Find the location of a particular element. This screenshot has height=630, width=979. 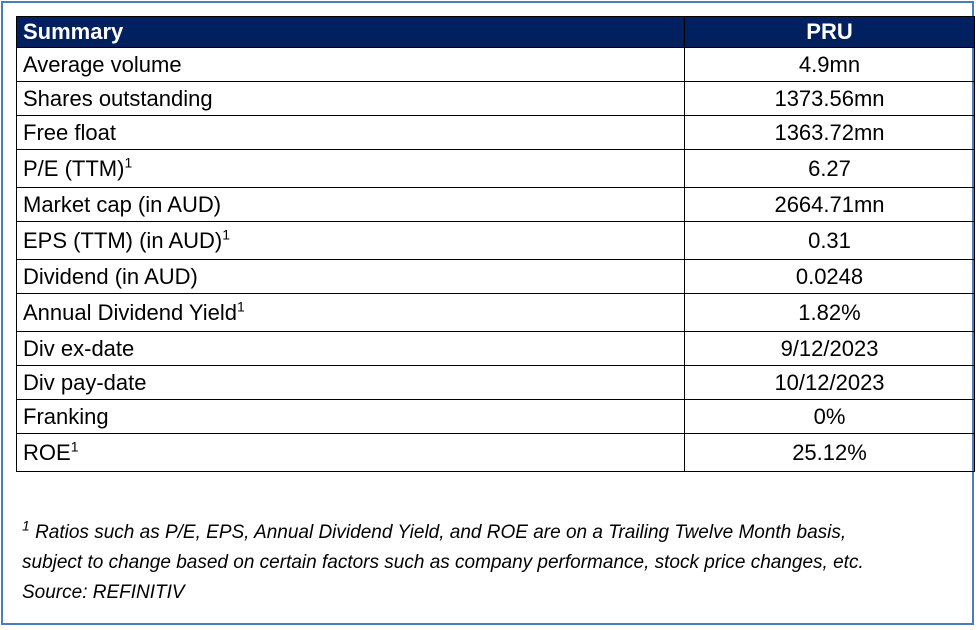

row-label: P/E (TTM)1 is located at coordinates (350, 168).